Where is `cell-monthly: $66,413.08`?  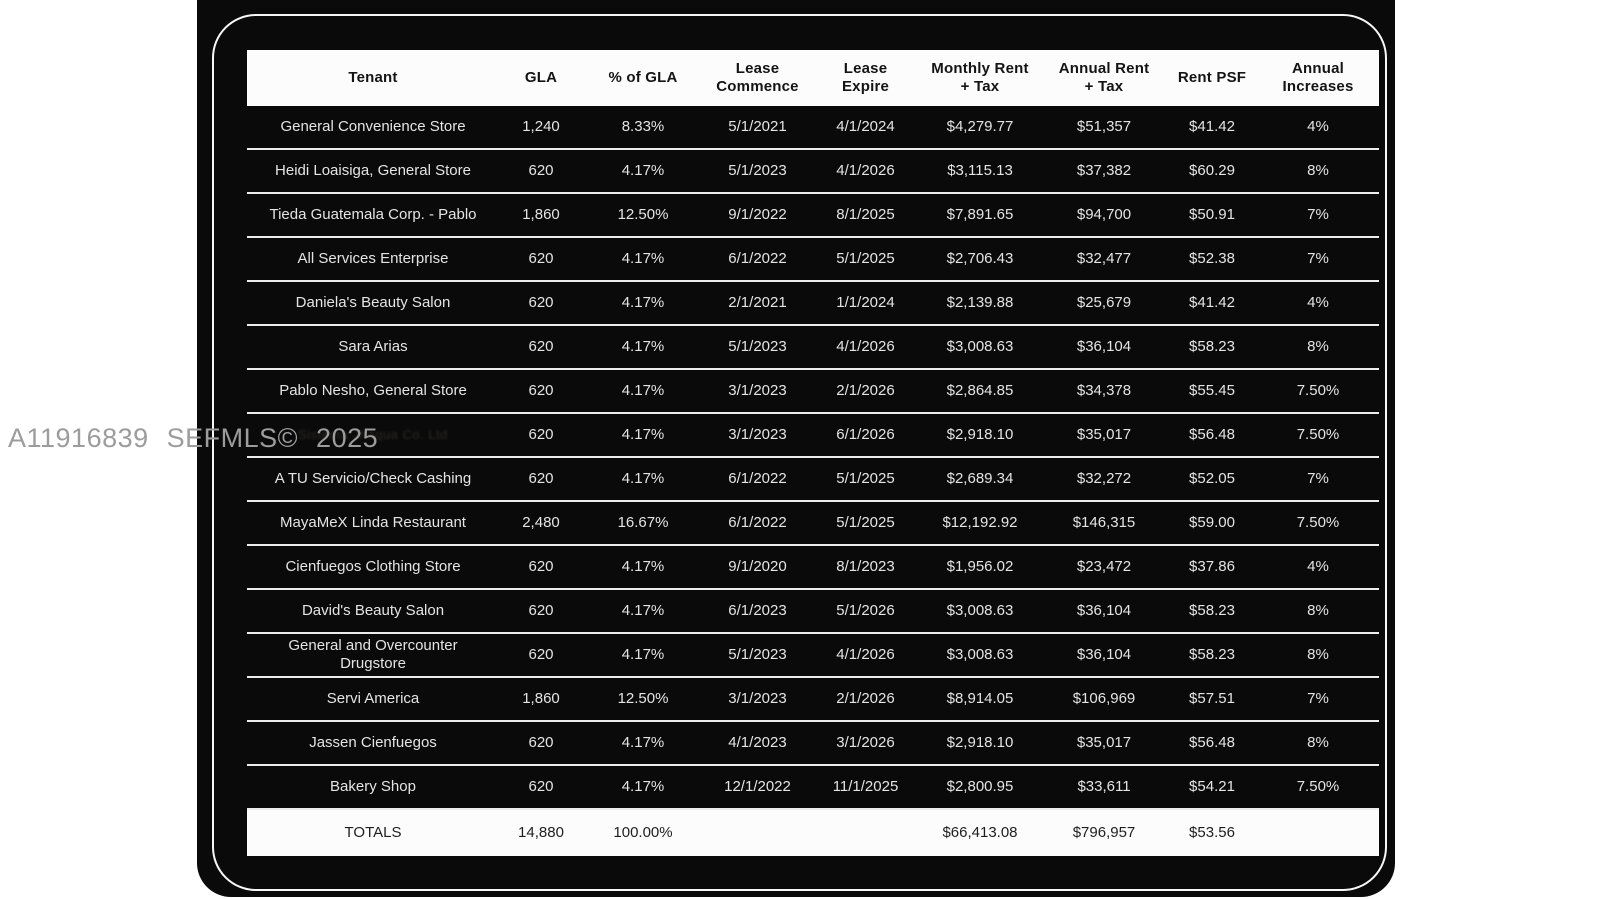 cell-monthly: $66,413.08 is located at coordinates (980, 833).